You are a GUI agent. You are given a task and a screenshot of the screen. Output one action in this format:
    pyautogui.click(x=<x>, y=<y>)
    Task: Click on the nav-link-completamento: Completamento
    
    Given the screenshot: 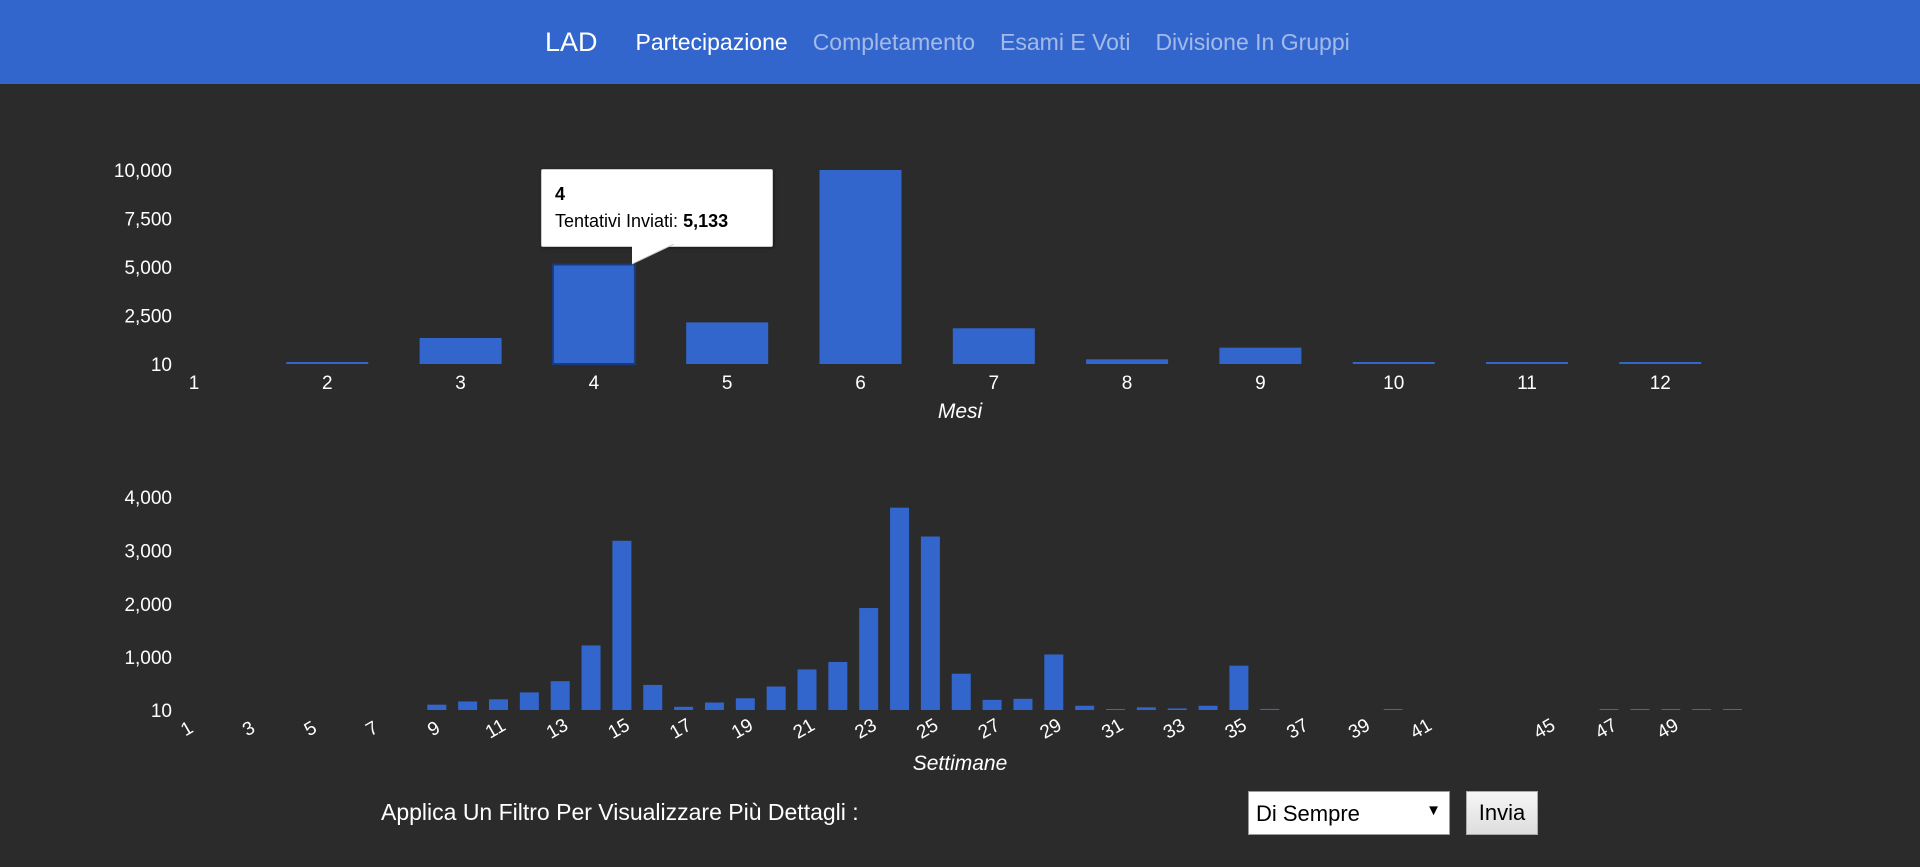 What is the action you would take?
    pyautogui.click(x=894, y=41)
    